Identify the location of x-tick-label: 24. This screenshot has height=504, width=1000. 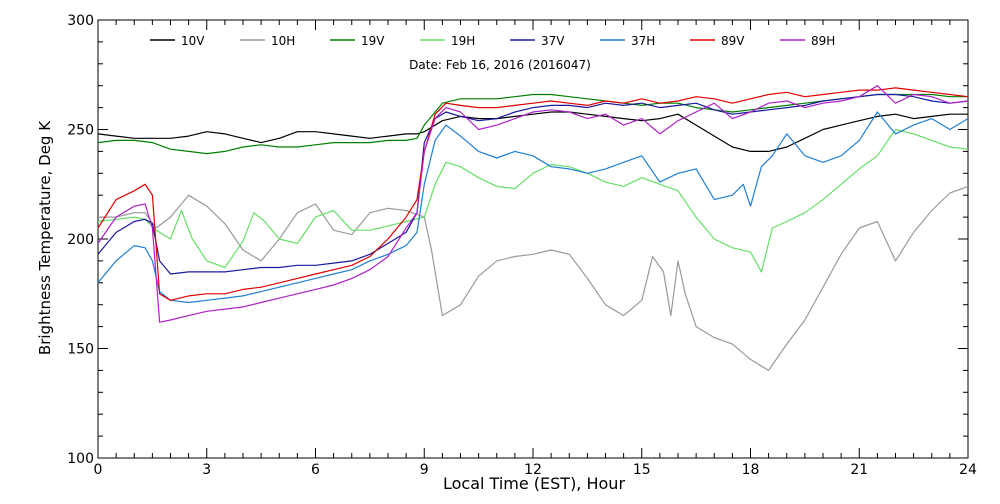
(968, 470).